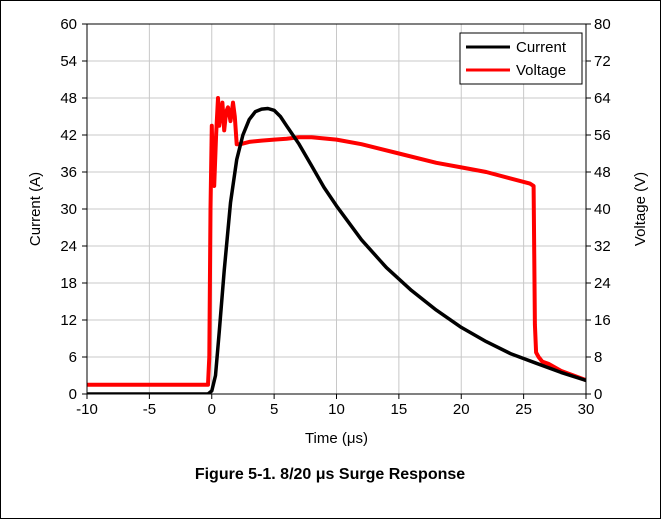 This screenshot has width=661, height=519. Describe the element at coordinates (461, 409) in the screenshot. I see `x-tick-label: 20` at that location.